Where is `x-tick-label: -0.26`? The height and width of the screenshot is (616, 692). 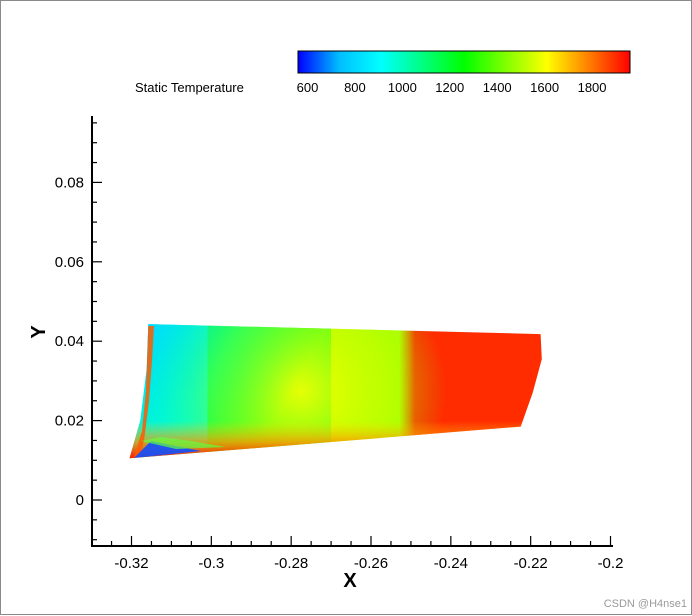 x-tick-label: -0.26 is located at coordinates (371, 563).